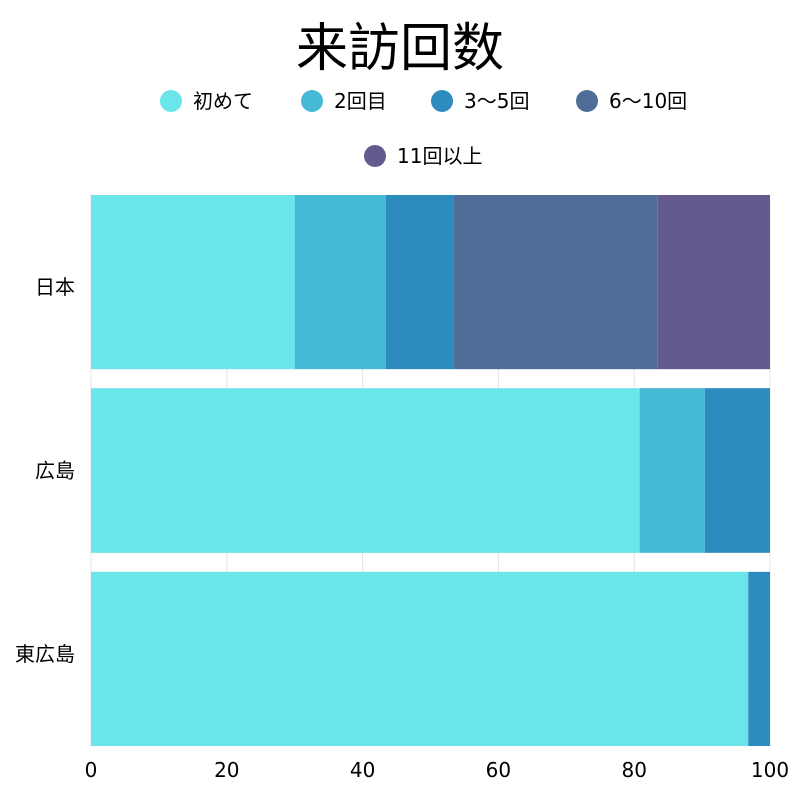  What do you see at coordinates (770, 770) in the screenshot?
I see `x-tick-label-100: 100` at bounding box center [770, 770].